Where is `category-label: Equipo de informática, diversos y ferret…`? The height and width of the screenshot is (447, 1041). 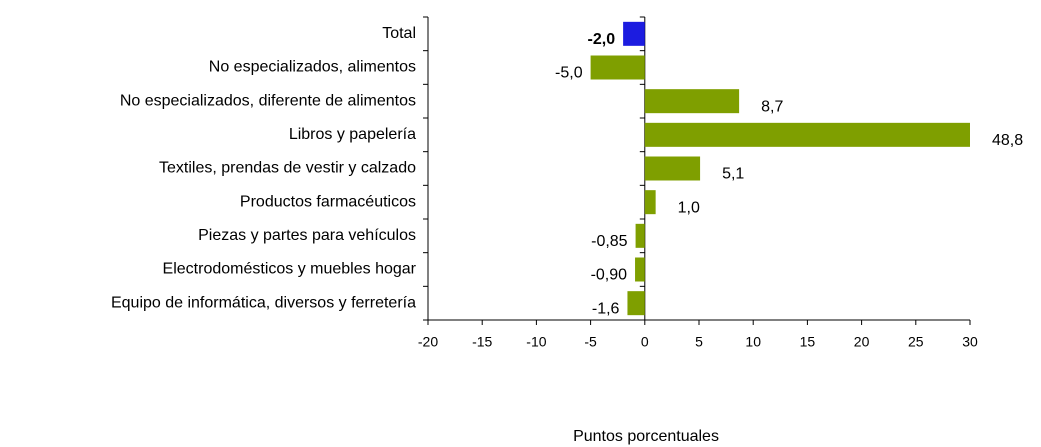 category-label: Equipo de informática, diversos y ferret… is located at coordinates (263, 302).